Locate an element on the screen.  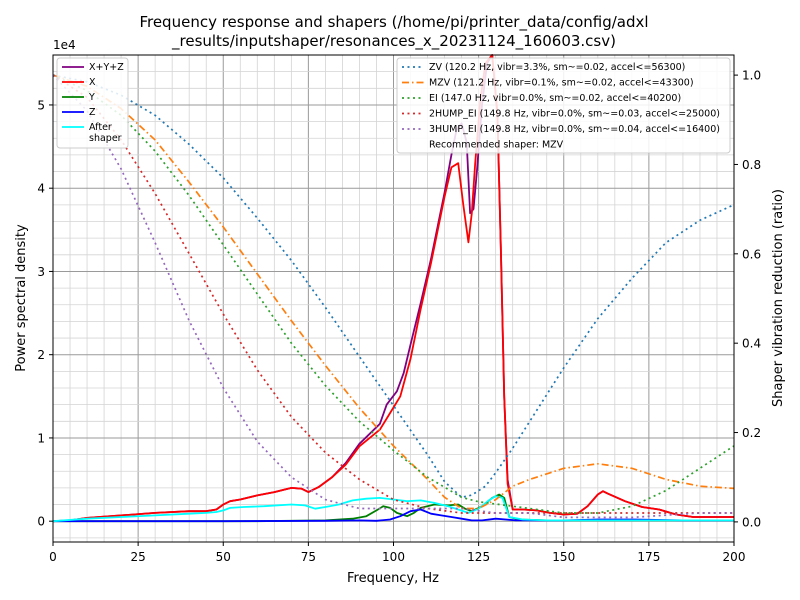
x-tick-label: 125 is located at coordinates (478, 557).